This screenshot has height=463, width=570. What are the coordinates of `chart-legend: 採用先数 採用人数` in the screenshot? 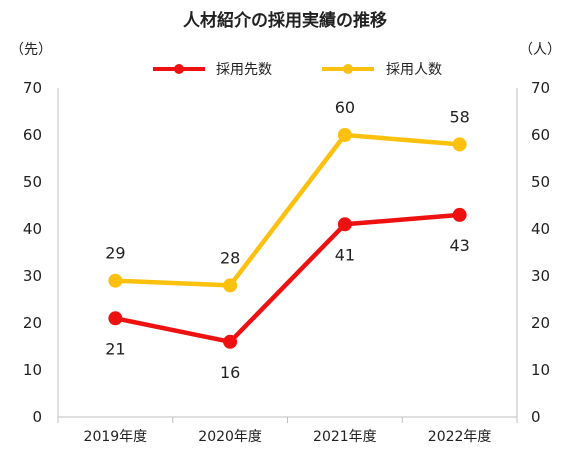 It's located at (297, 70).